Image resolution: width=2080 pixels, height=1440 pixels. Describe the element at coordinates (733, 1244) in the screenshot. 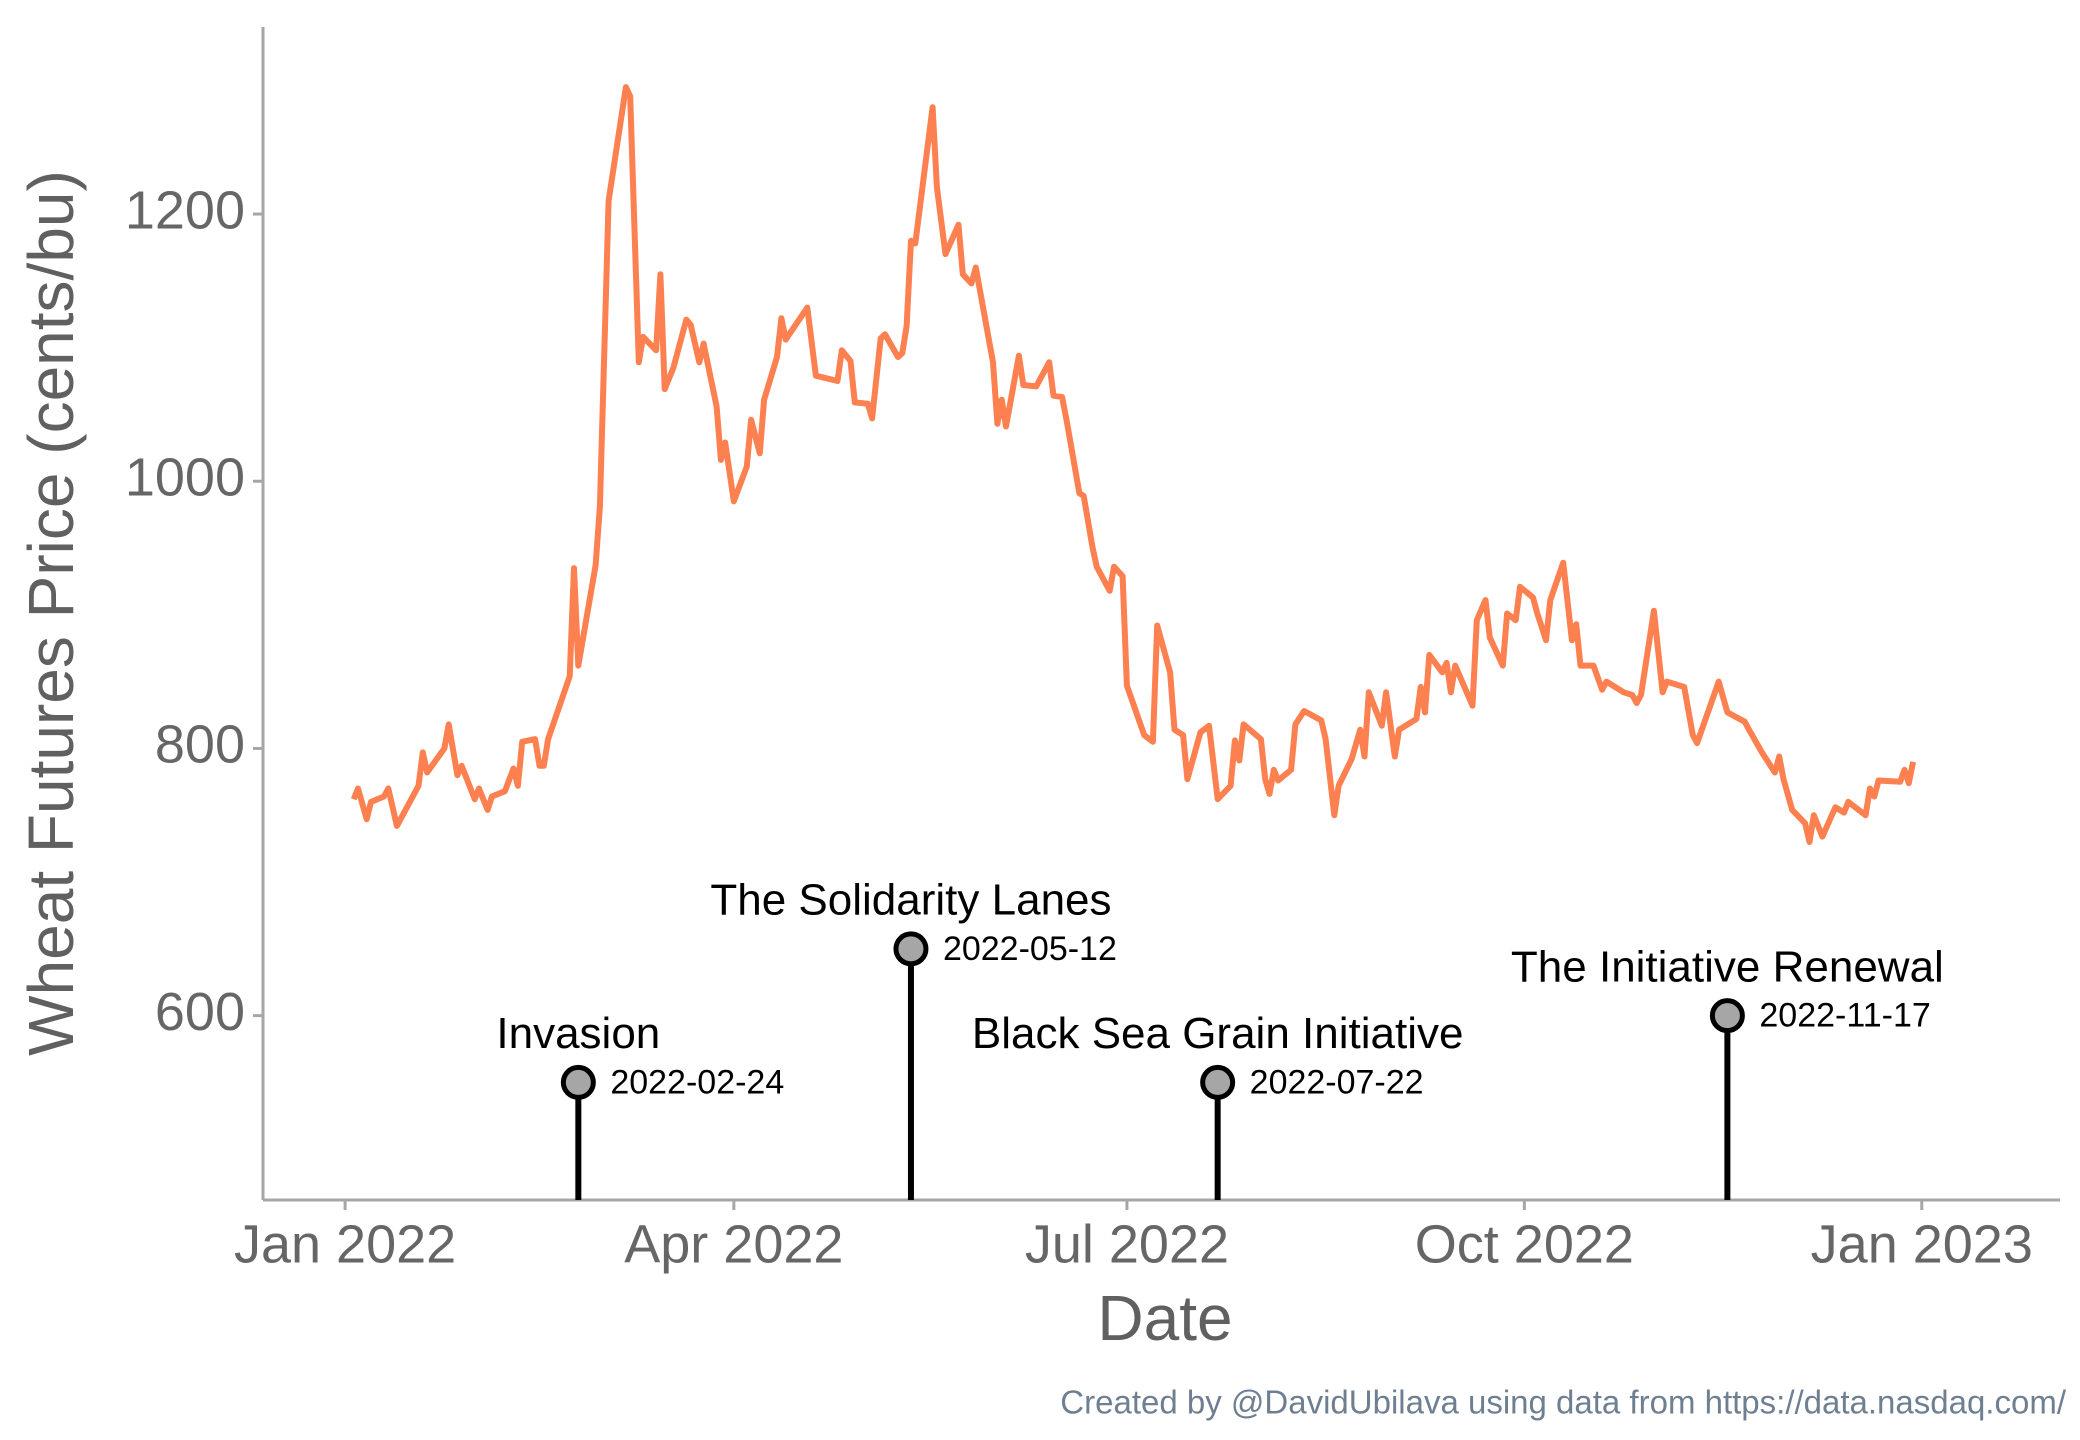

I see `x-tick-label: Apr 2022` at that location.